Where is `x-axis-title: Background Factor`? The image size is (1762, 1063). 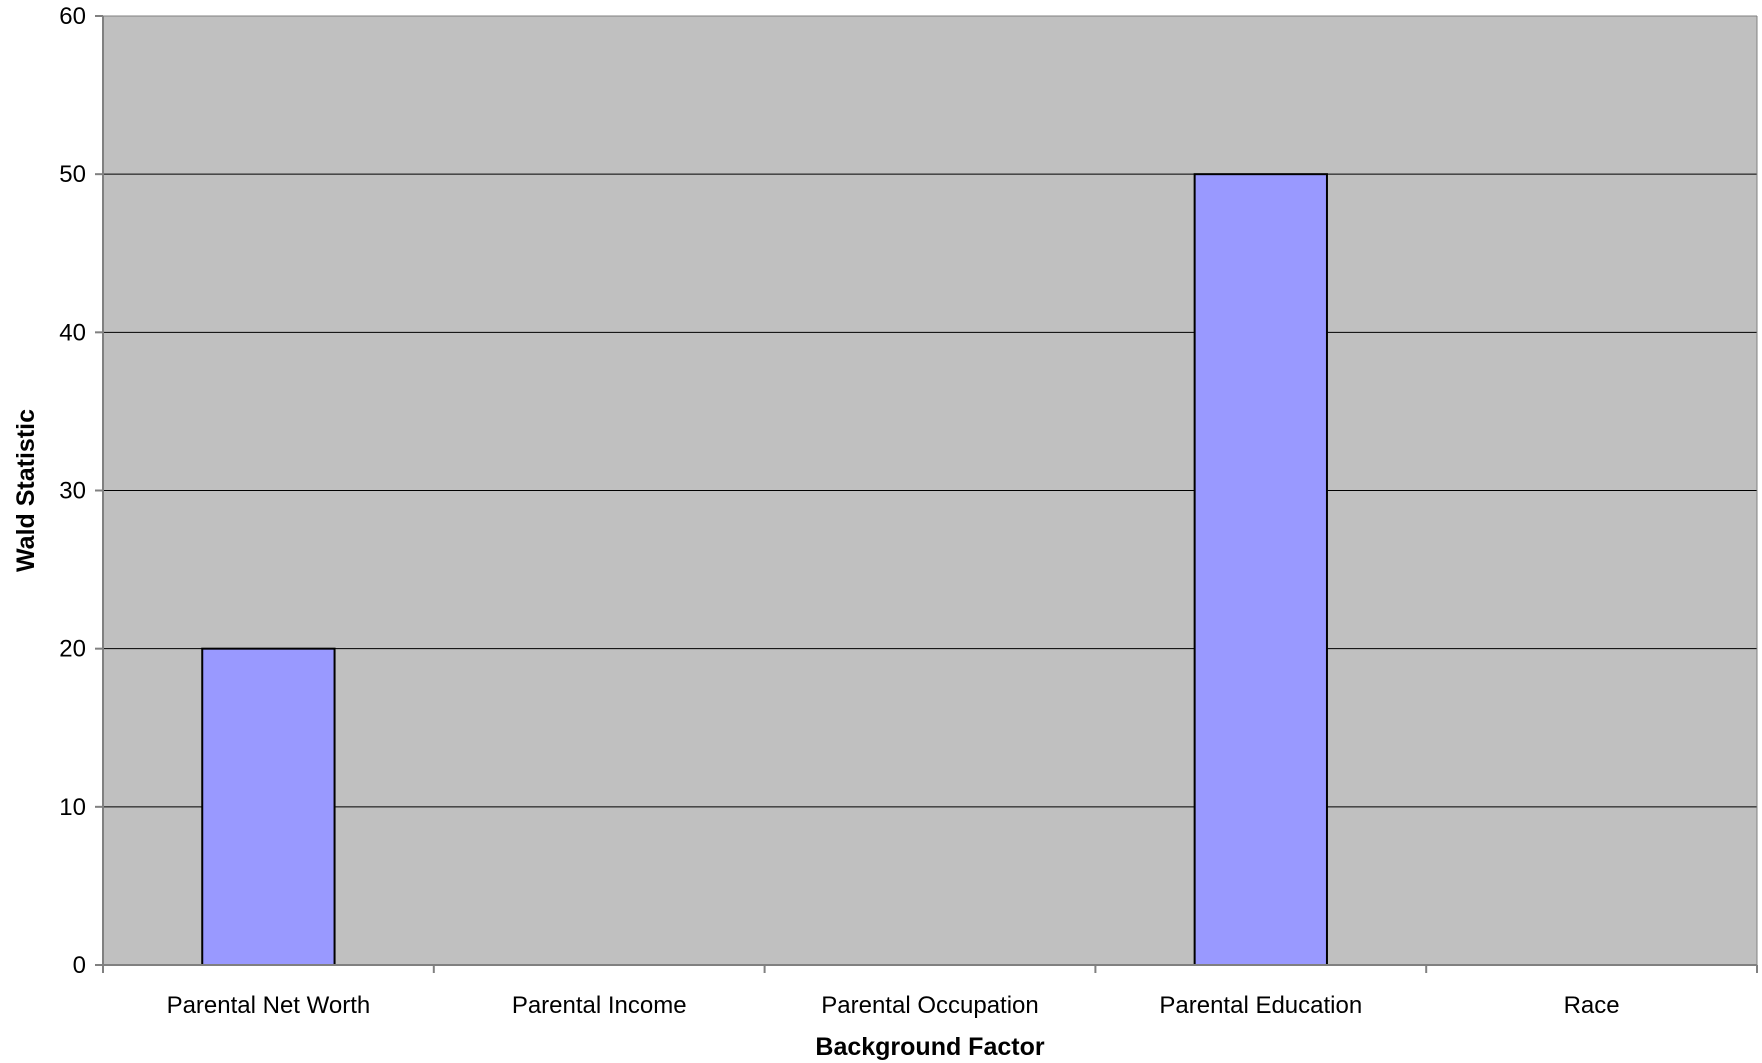 x-axis-title: Background Factor is located at coordinates (929, 1047).